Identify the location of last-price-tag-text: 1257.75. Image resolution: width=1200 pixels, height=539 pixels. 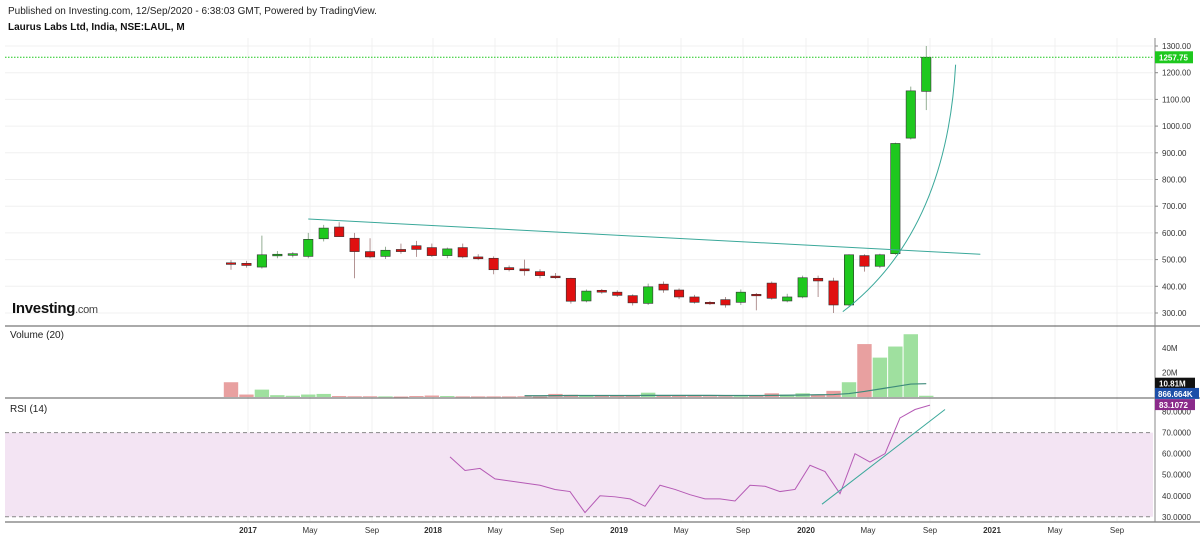
(1173, 57).